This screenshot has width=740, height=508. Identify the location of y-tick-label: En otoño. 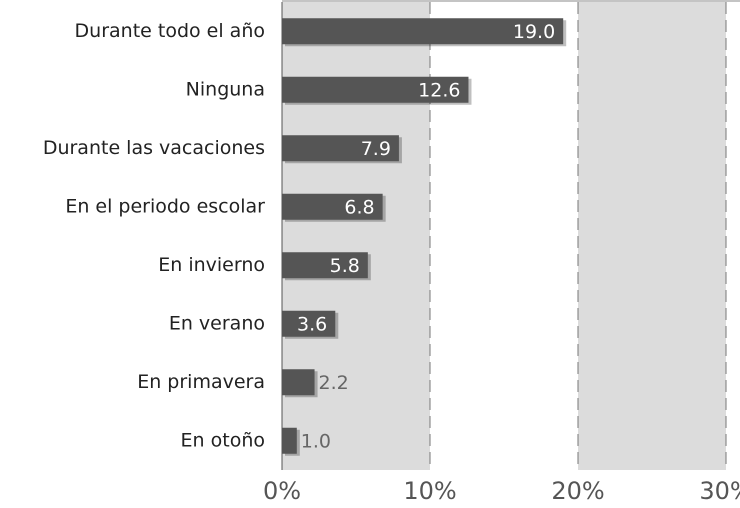
(223, 440).